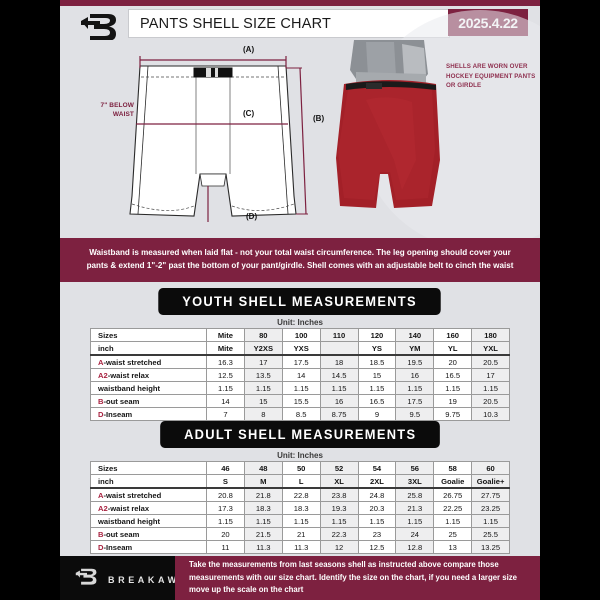 This screenshot has width=600, height=600. Describe the element at coordinates (453, 414) in the screenshot. I see `table-cell: 9.75` at that location.